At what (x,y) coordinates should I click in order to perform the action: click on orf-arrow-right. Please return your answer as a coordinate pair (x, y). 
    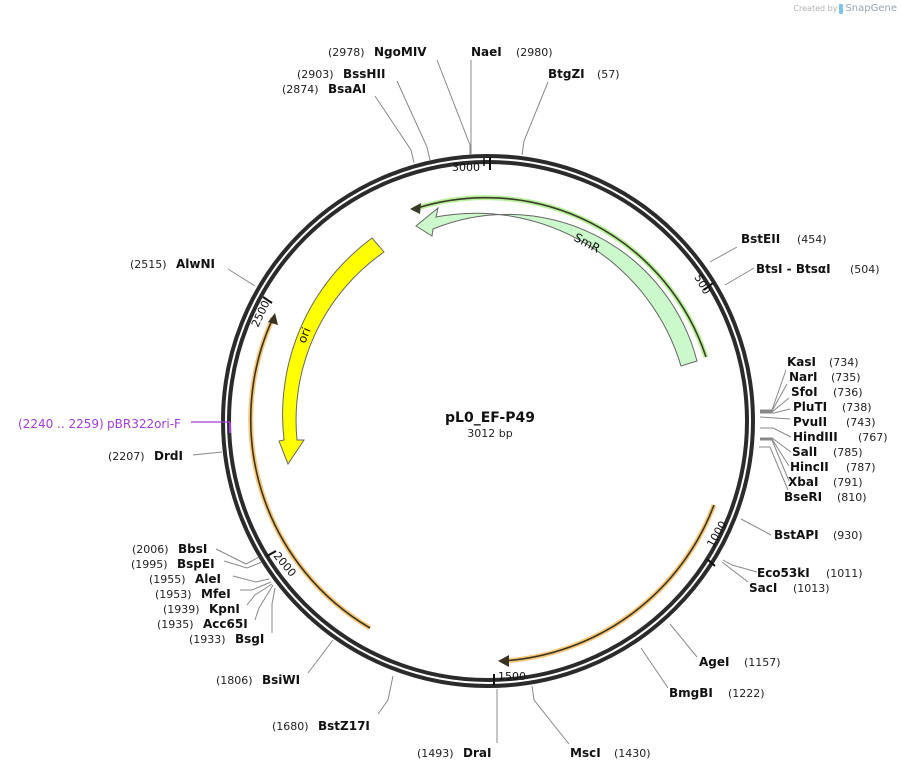
    Looking at the image, I should click on (607, 585).